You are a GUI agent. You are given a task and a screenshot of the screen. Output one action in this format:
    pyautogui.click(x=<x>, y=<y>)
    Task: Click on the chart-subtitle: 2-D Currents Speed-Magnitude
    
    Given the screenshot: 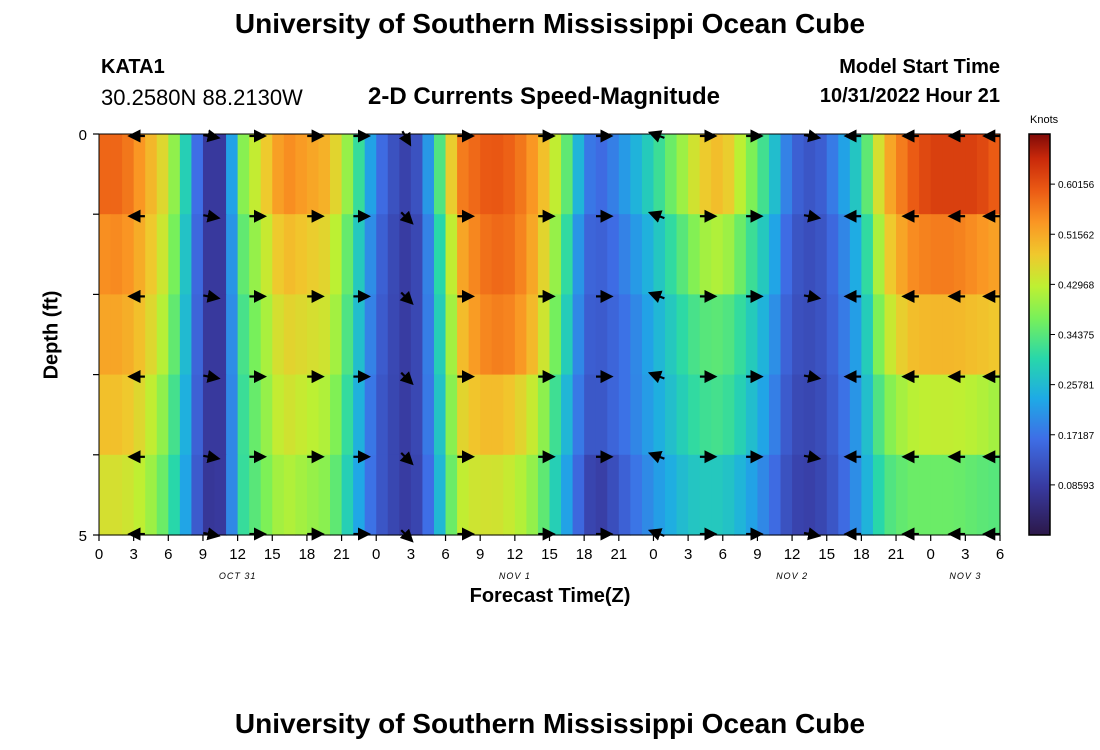 What is the action you would take?
    pyautogui.click(x=544, y=96)
    